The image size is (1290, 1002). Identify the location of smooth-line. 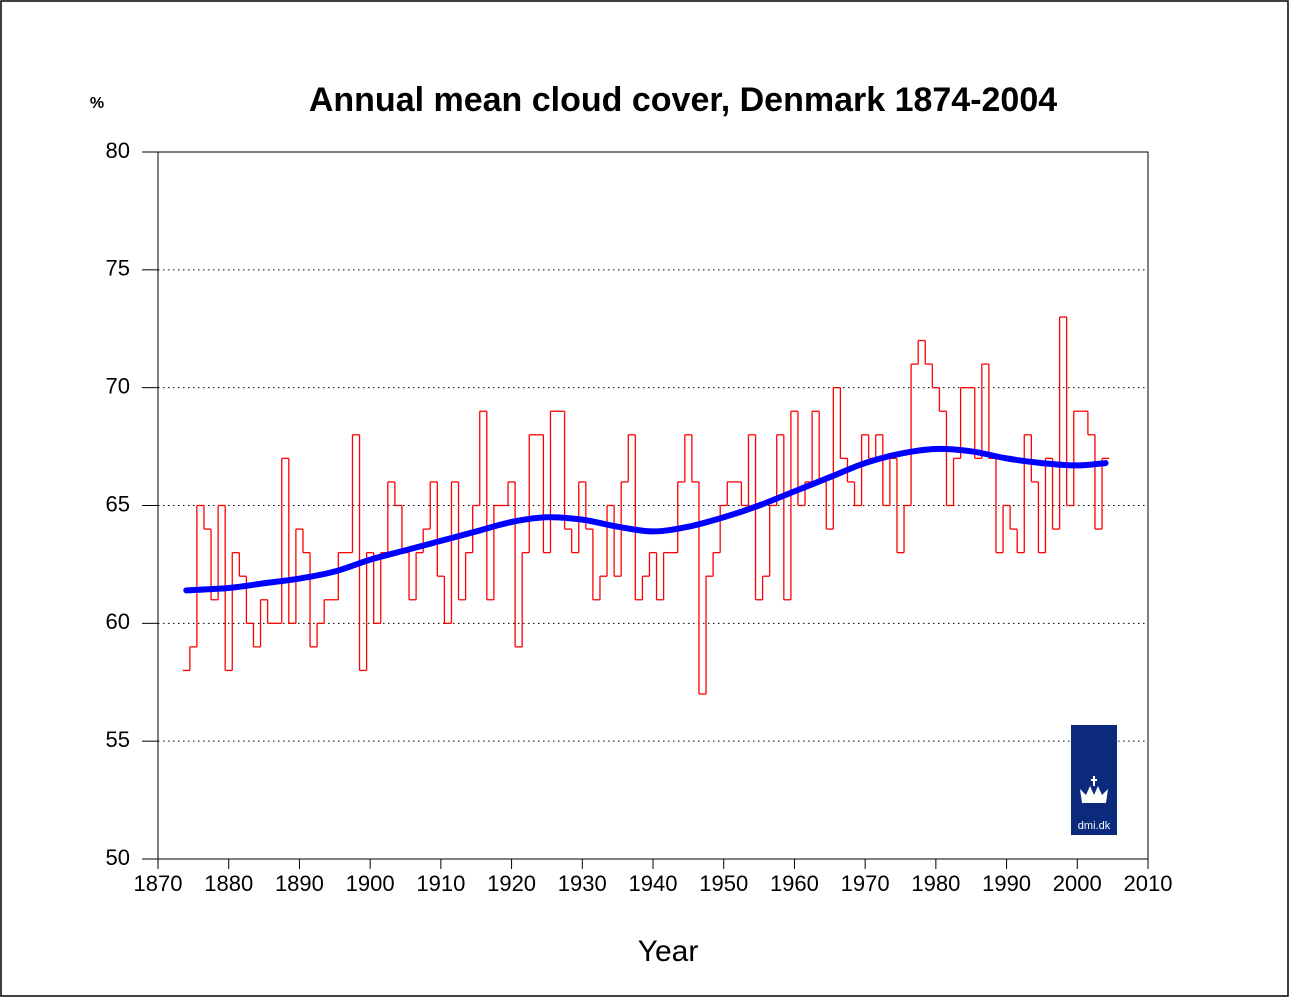
(646, 519).